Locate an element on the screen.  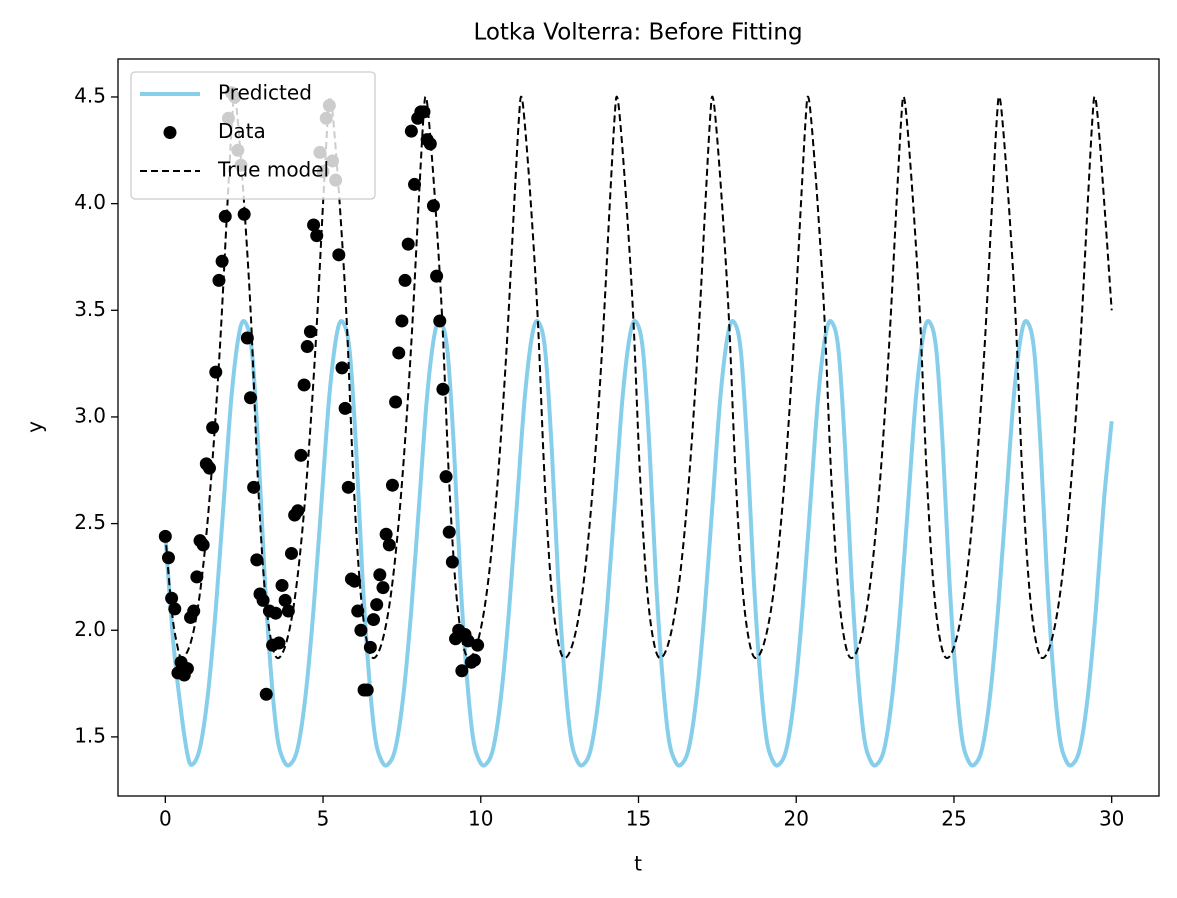
legend-label: Predicted is located at coordinates (265, 93).